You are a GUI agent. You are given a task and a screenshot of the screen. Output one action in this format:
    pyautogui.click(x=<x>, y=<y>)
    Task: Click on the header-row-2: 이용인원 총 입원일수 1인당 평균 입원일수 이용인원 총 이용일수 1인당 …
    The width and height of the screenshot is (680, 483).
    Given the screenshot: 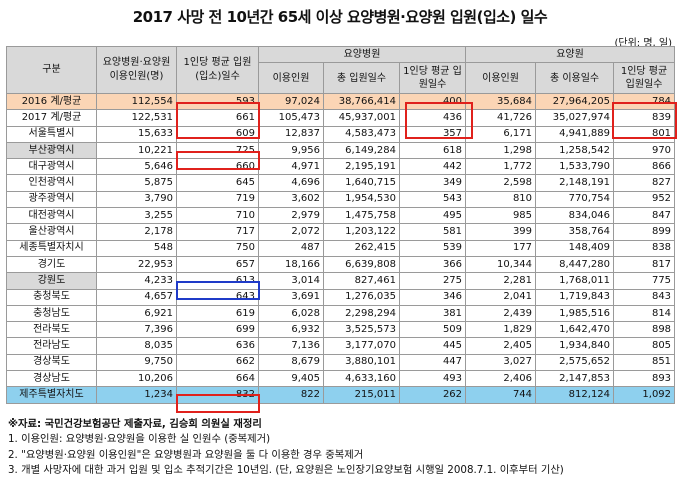 What is the action you would take?
    pyautogui.click(x=341, y=78)
    